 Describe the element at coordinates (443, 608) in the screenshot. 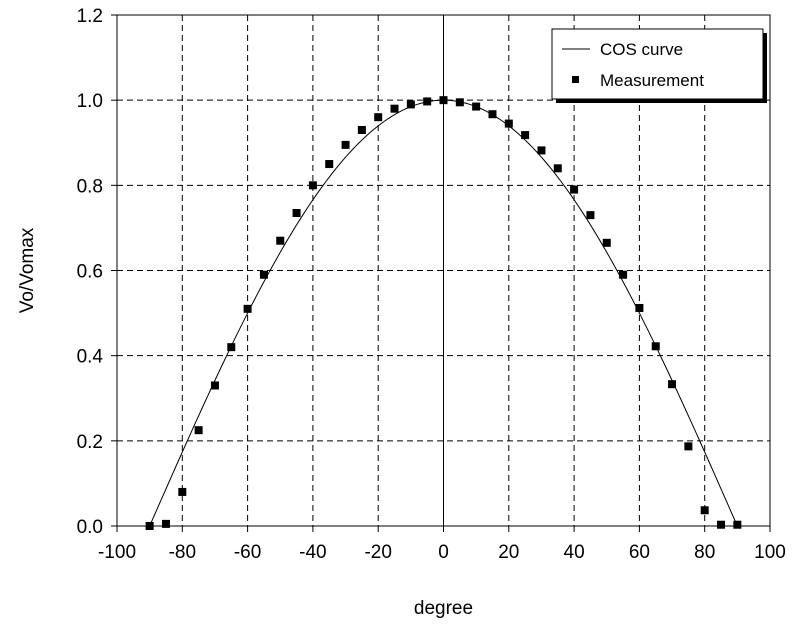

I see `x-axis-title: degree` at that location.